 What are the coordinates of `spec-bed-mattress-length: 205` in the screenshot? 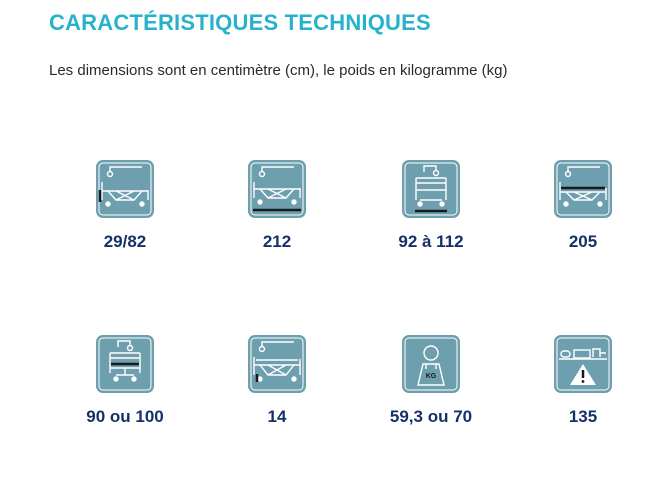 It's located at (583, 206).